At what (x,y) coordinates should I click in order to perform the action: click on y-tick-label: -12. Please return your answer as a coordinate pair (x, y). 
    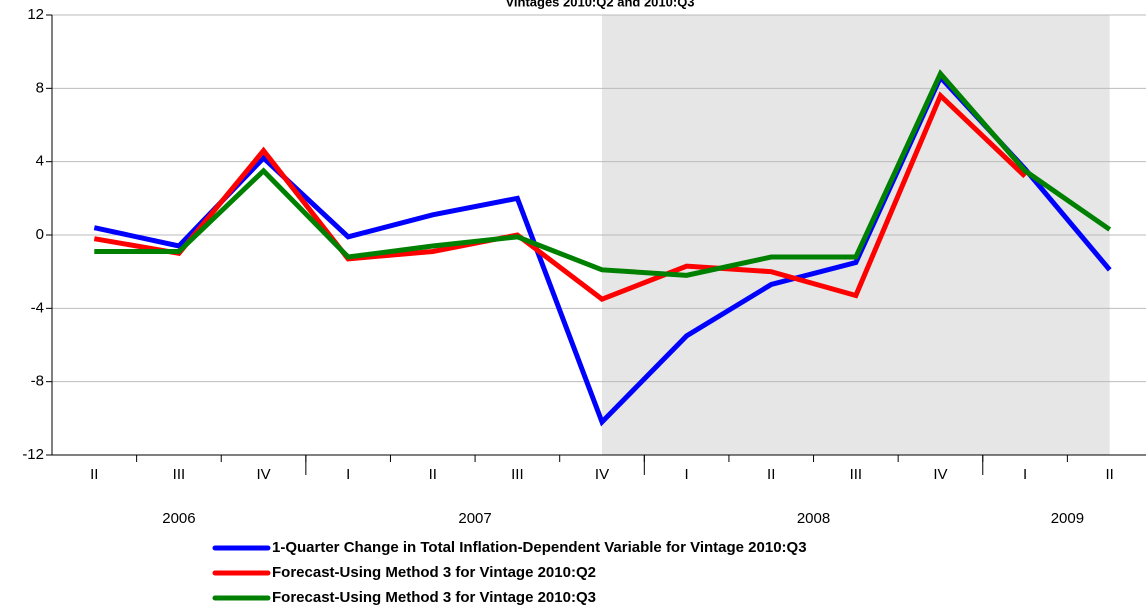
    Looking at the image, I should click on (33, 454).